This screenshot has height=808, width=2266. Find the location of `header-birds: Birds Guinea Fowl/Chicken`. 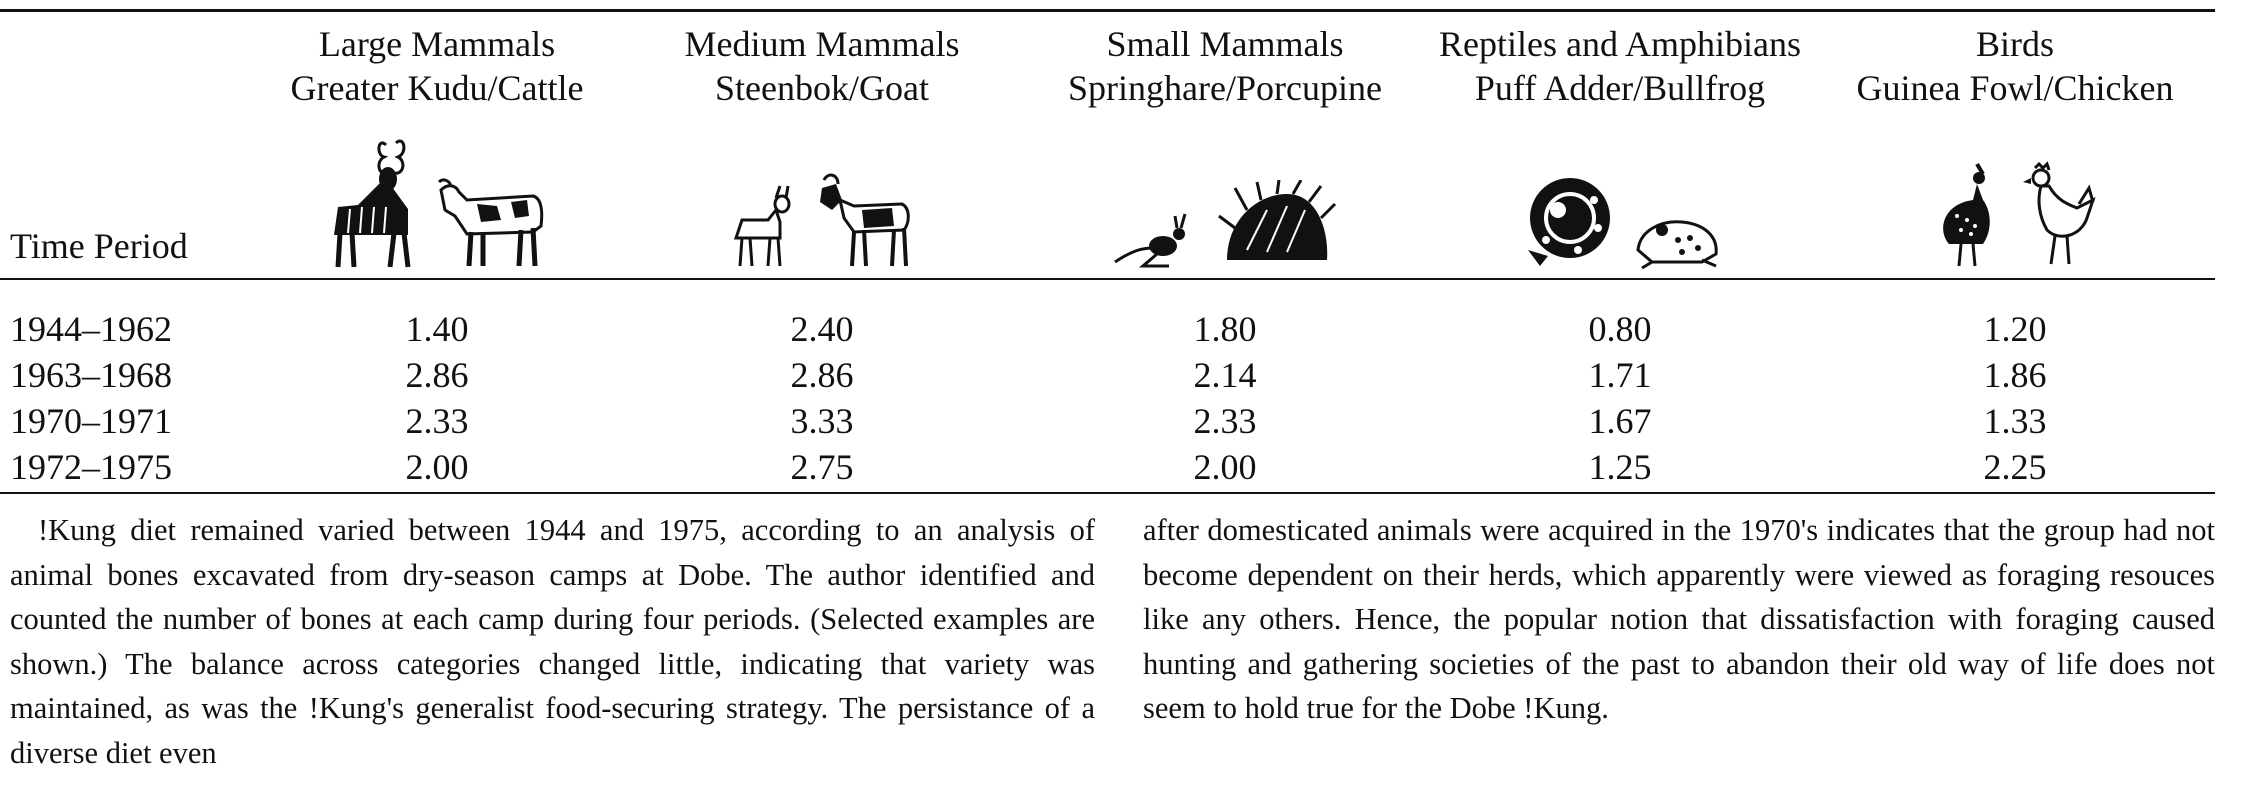

header-birds: Birds Guinea Fowl/Chicken is located at coordinates (2015, 66).